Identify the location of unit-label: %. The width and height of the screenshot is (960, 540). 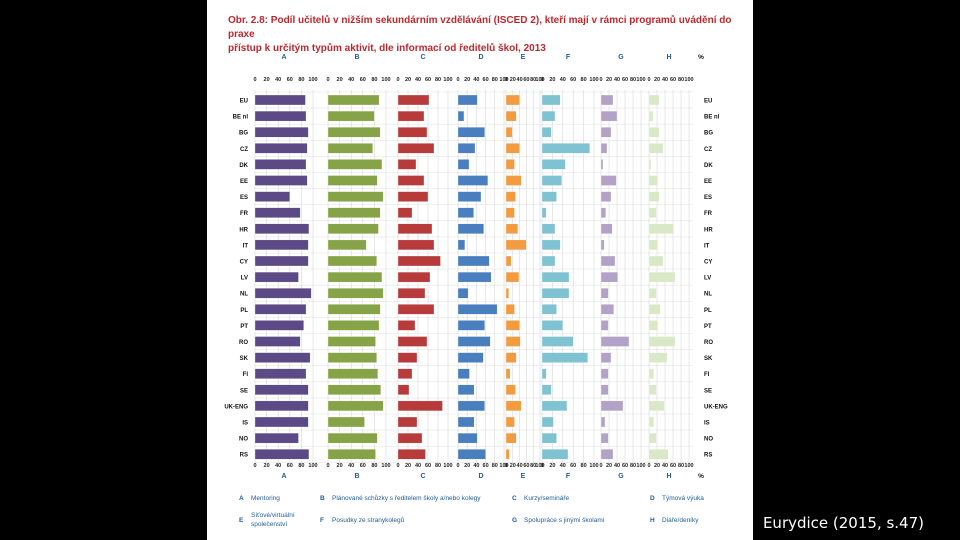
(701, 57).